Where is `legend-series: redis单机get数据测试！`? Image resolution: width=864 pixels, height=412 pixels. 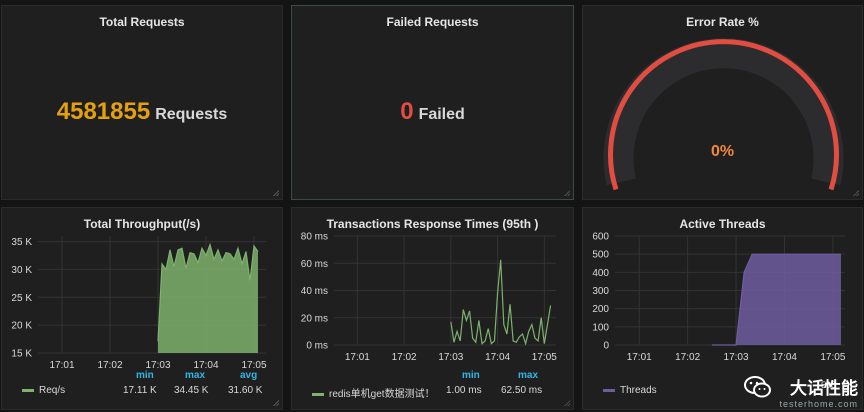
legend-series: redis单机get数据测试！ is located at coordinates (373, 392).